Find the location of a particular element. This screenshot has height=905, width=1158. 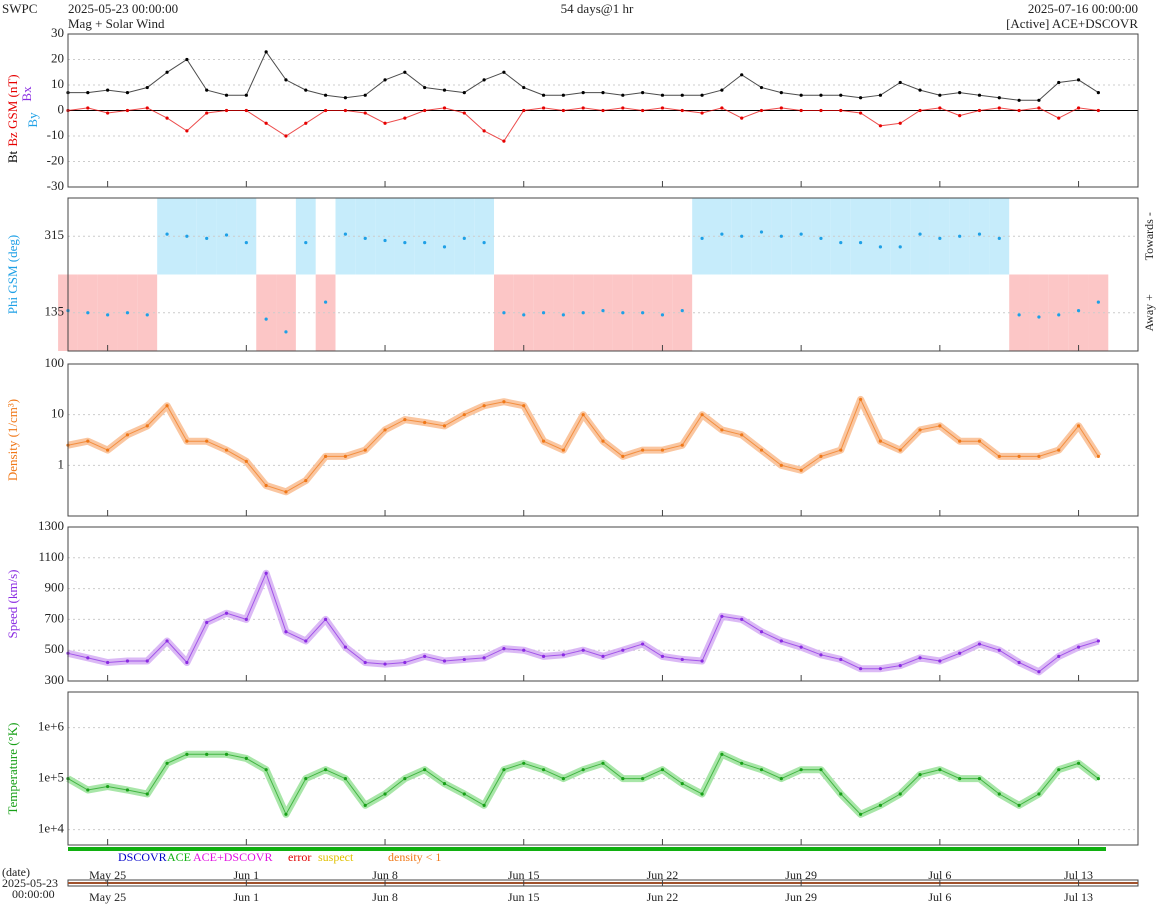

source-legend: DSCOVR is located at coordinates (142, 857).